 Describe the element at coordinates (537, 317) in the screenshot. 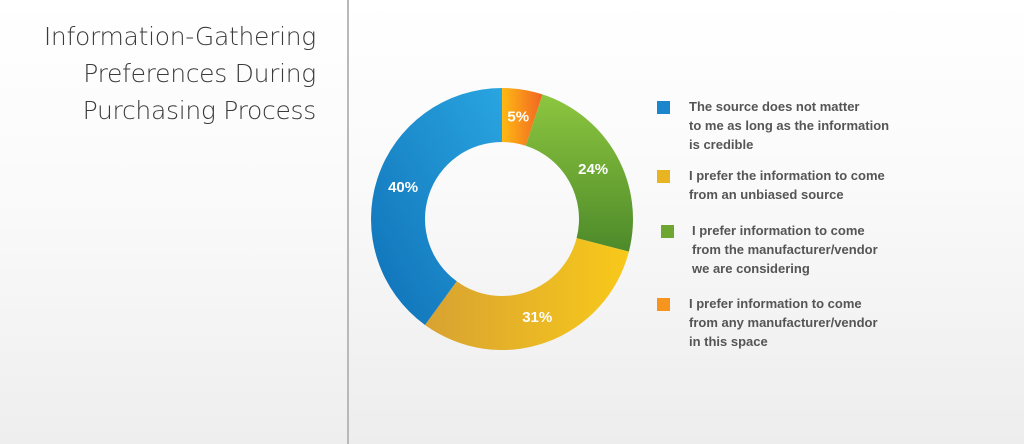

I see `slice-value-label: 31%` at that location.